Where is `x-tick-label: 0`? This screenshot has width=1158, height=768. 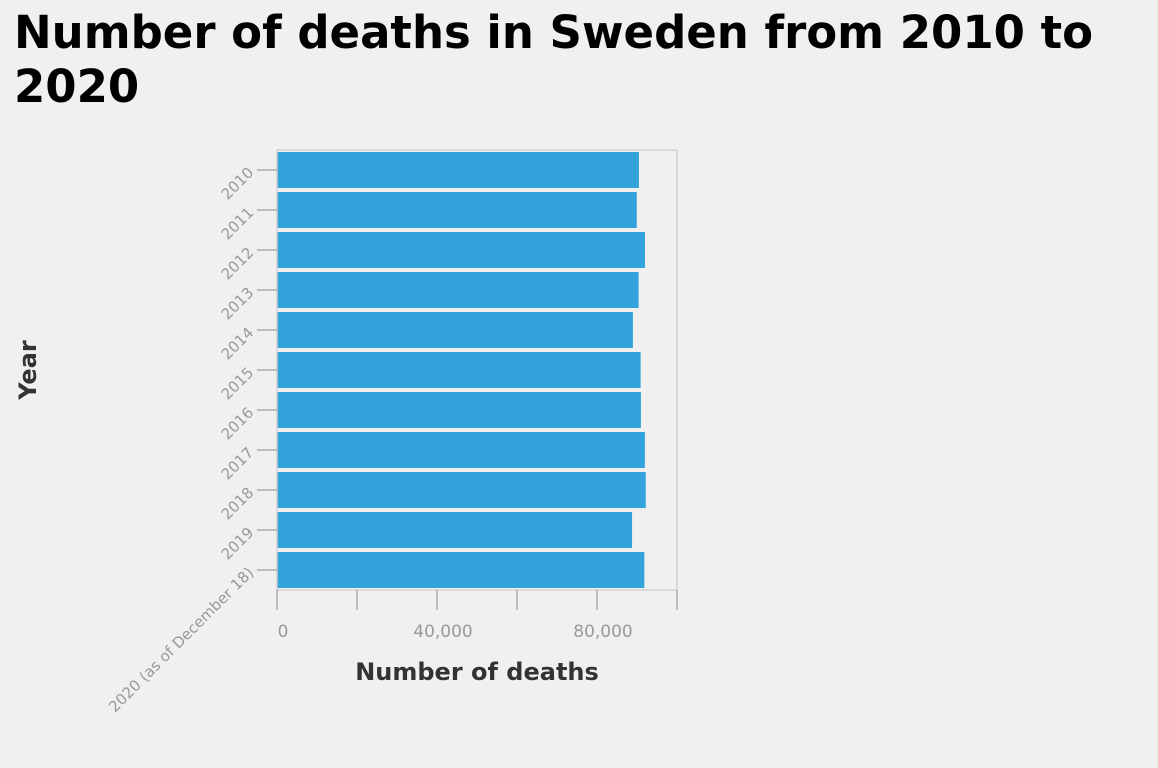 x-tick-label: 0 is located at coordinates (283, 632).